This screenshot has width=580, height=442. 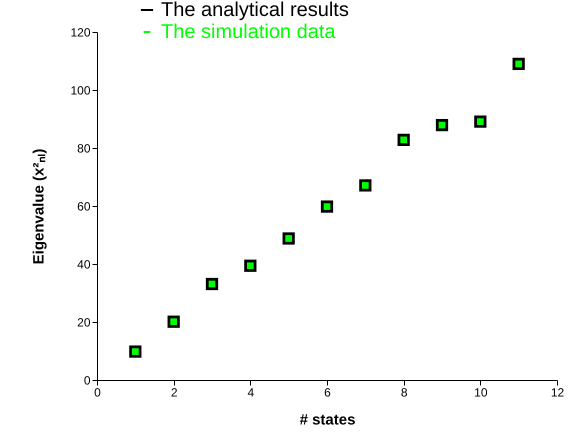 I want to click on y-tick-label: 80, so click(x=84, y=149).